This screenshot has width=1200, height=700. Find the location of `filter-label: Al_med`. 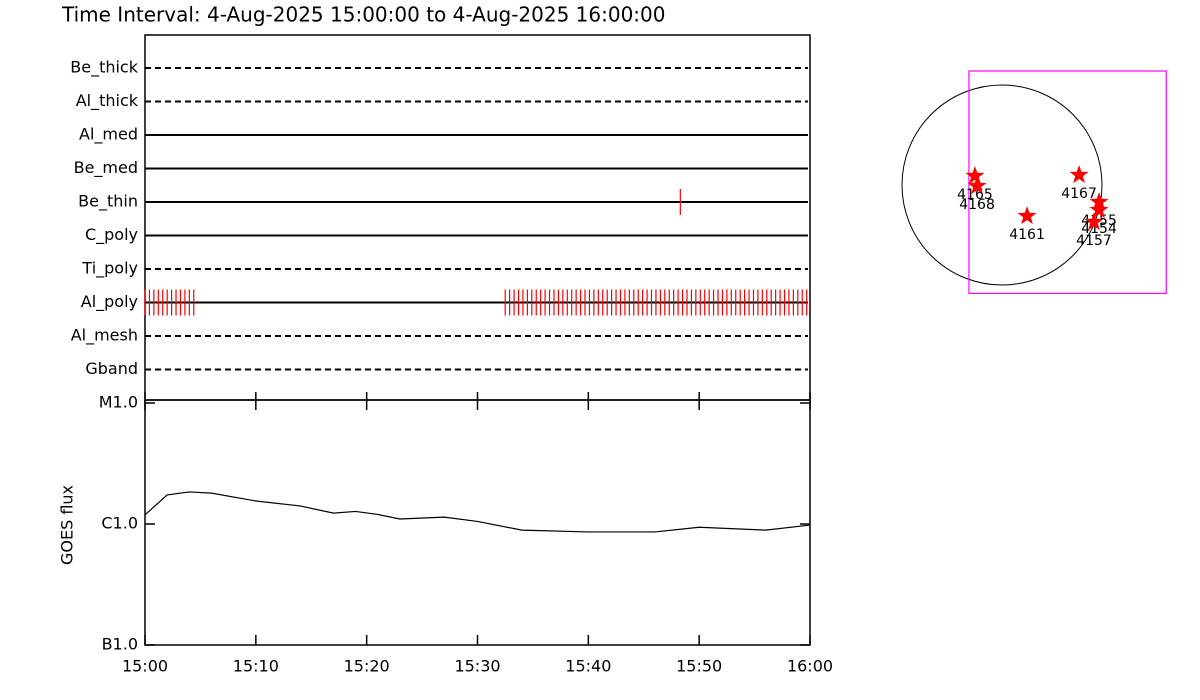

filter-label: Al_med is located at coordinates (108, 135).